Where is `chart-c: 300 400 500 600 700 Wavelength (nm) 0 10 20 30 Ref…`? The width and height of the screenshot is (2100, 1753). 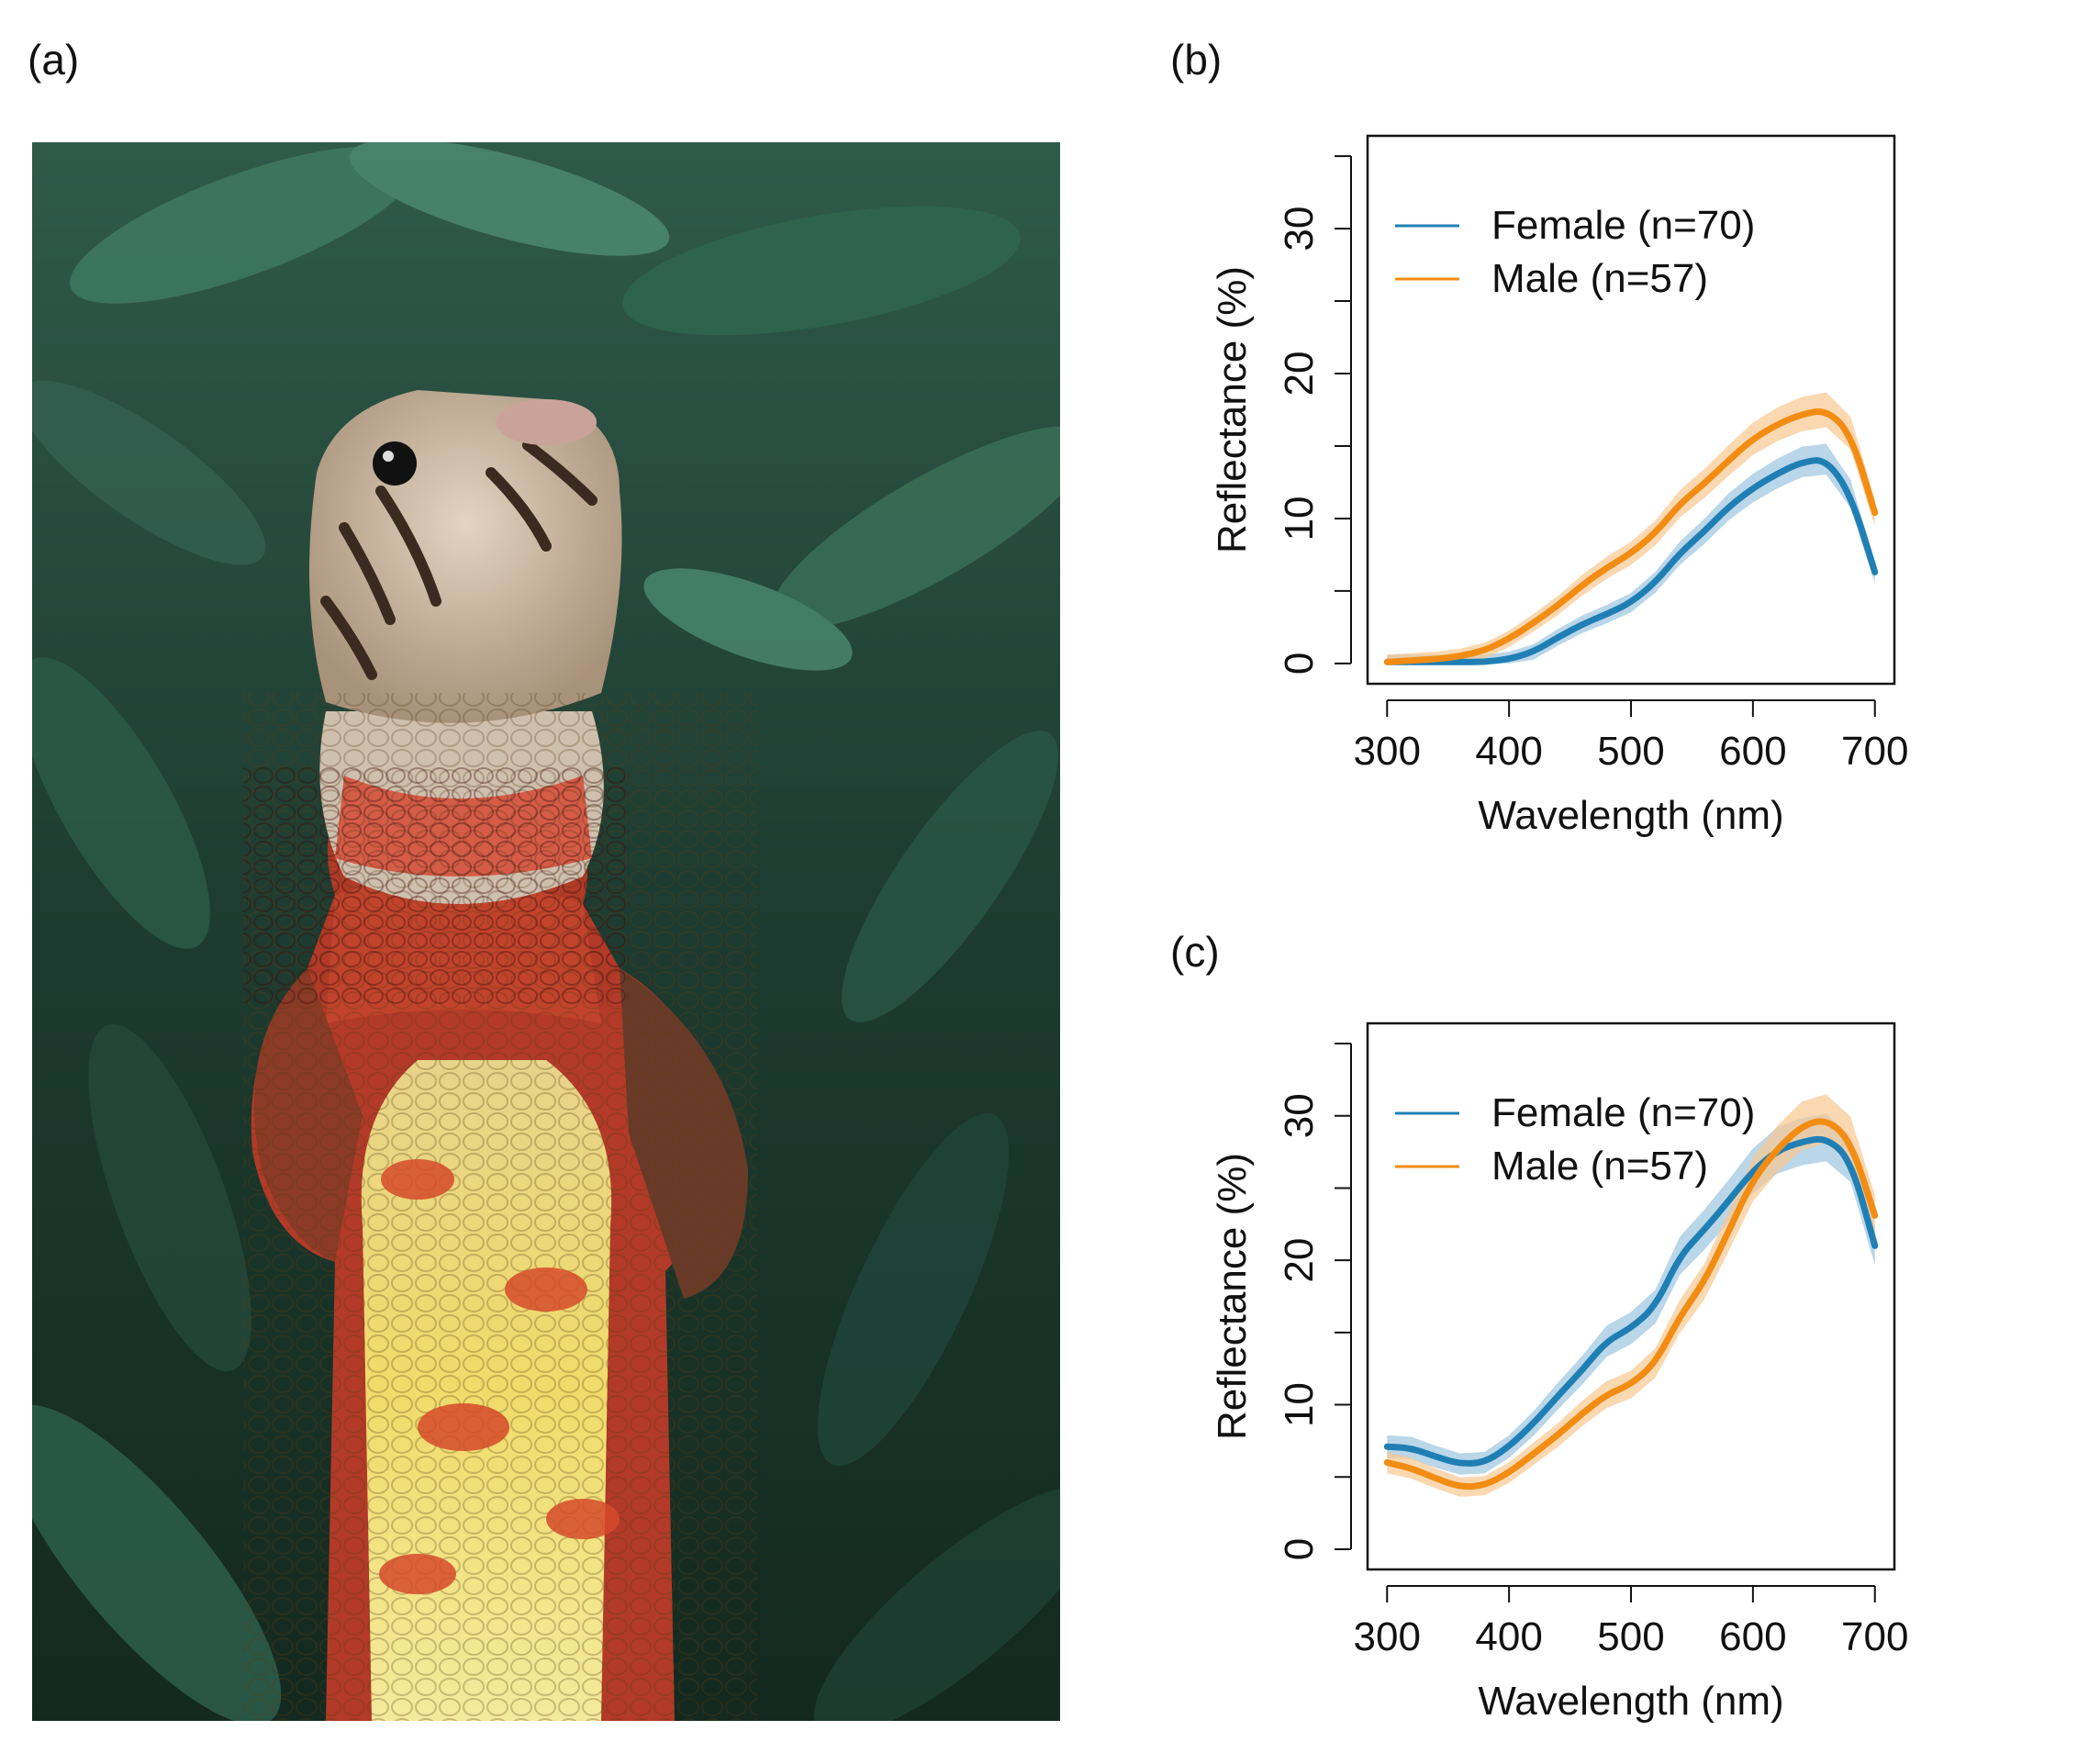
chart-c: 300 400 500 600 700 Wavelength (nm) 0 10 20 30 Ref… is located at coordinates (1559, 1373).